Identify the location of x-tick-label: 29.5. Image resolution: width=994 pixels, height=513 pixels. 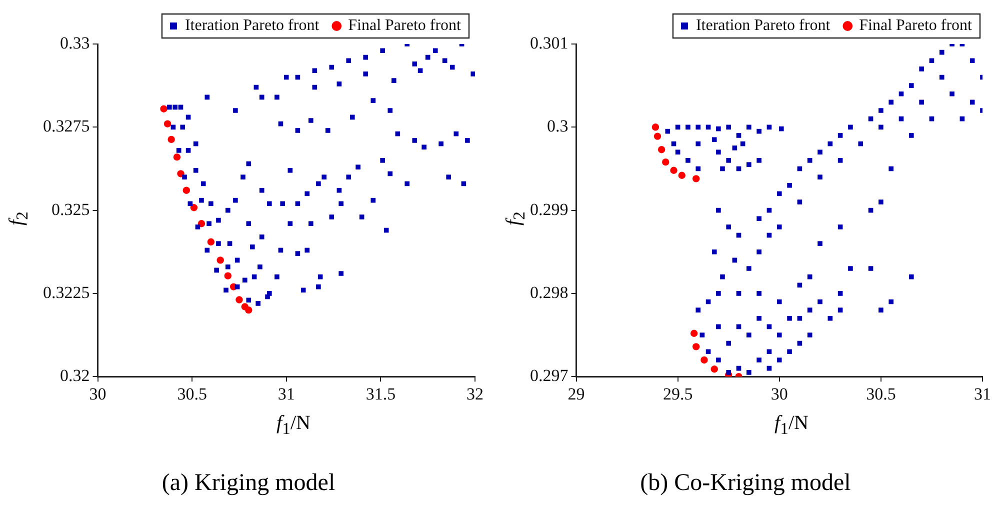
(677, 394).